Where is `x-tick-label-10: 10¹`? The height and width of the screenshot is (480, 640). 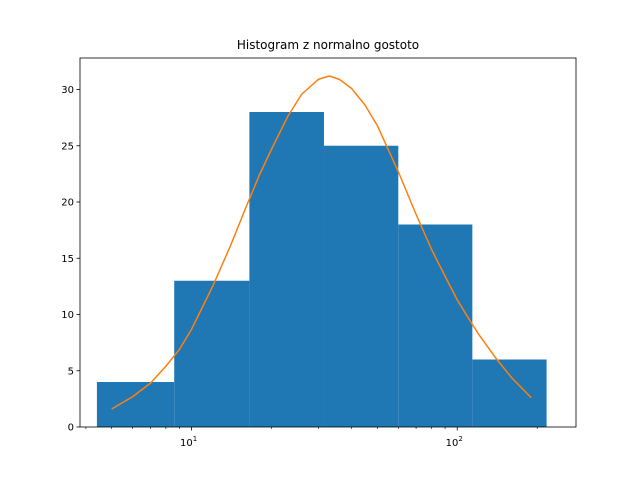 x-tick-label-10: 10¹ is located at coordinates (188, 442).